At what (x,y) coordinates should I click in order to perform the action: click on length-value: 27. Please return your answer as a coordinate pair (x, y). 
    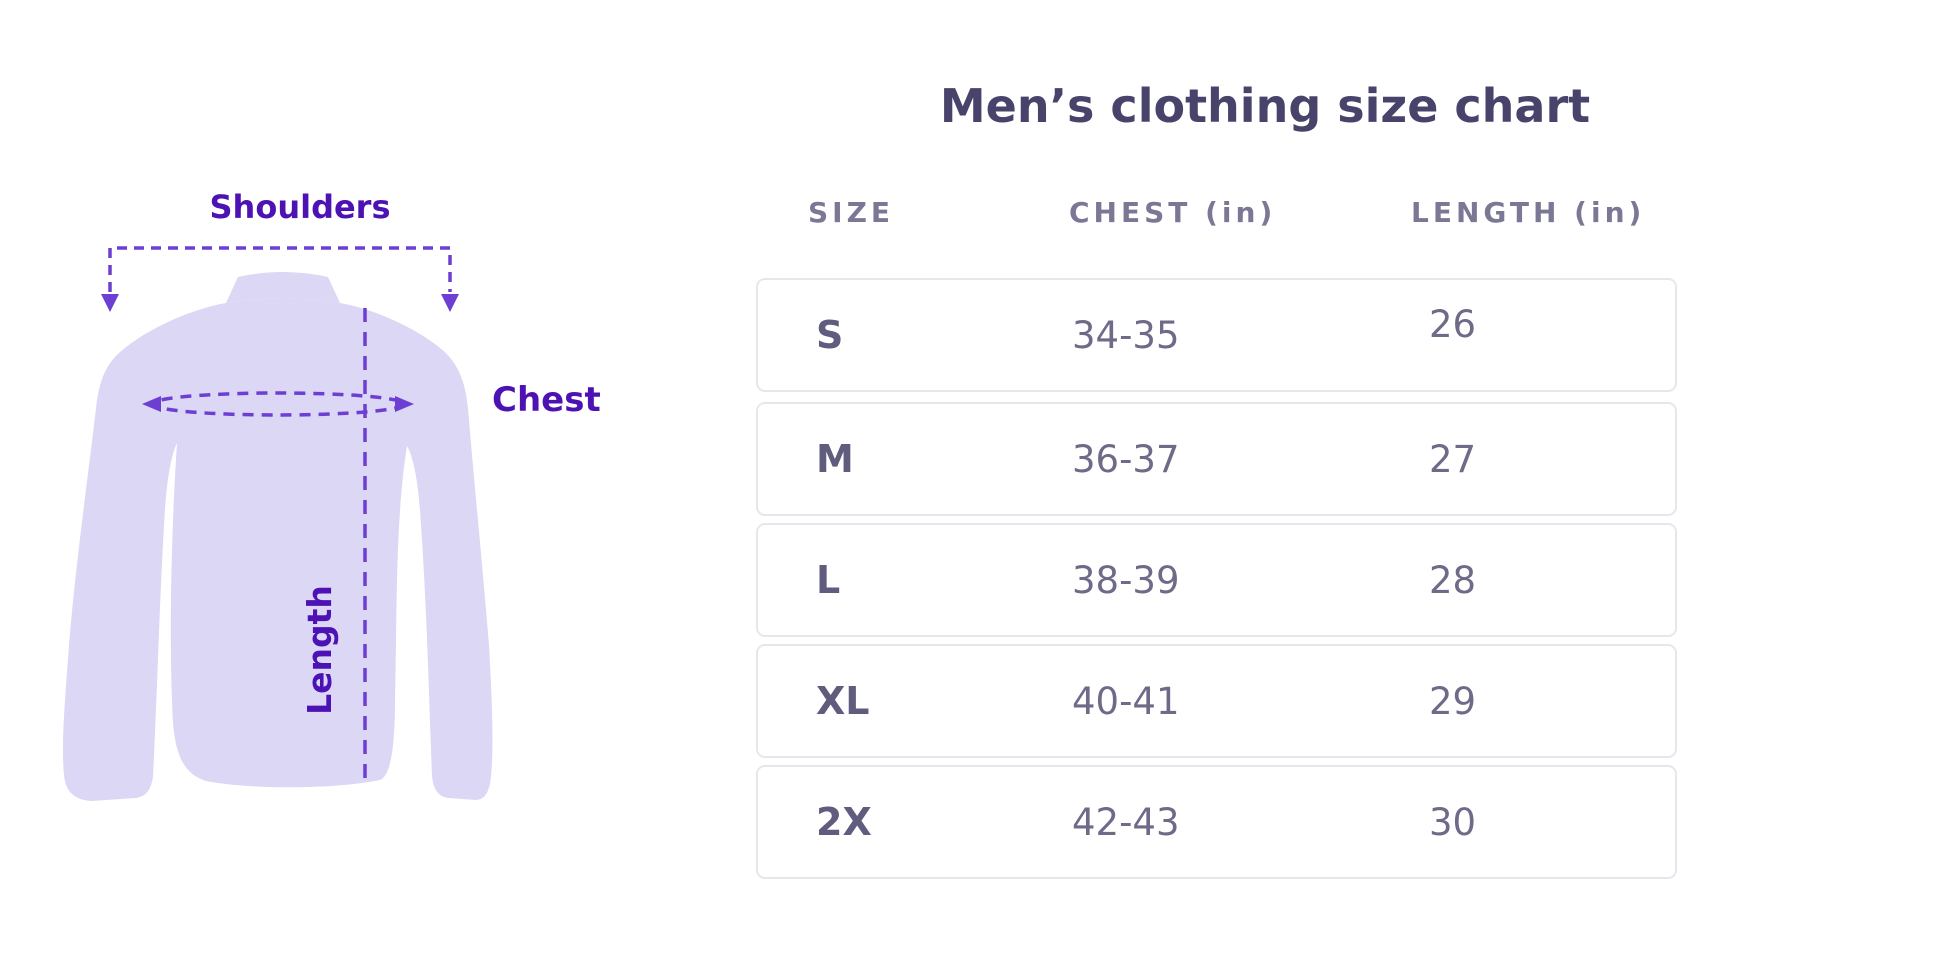
    Looking at the image, I should click on (1453, 459).